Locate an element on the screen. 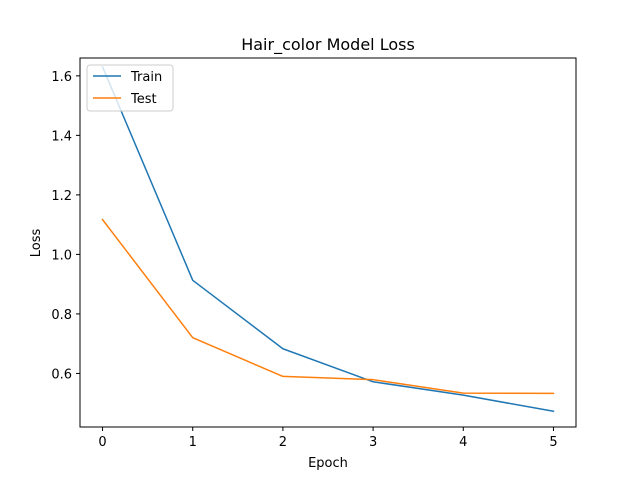 The image size is (640, 480). y-tick-label: 1.2 is located at coordinates (61, 196).